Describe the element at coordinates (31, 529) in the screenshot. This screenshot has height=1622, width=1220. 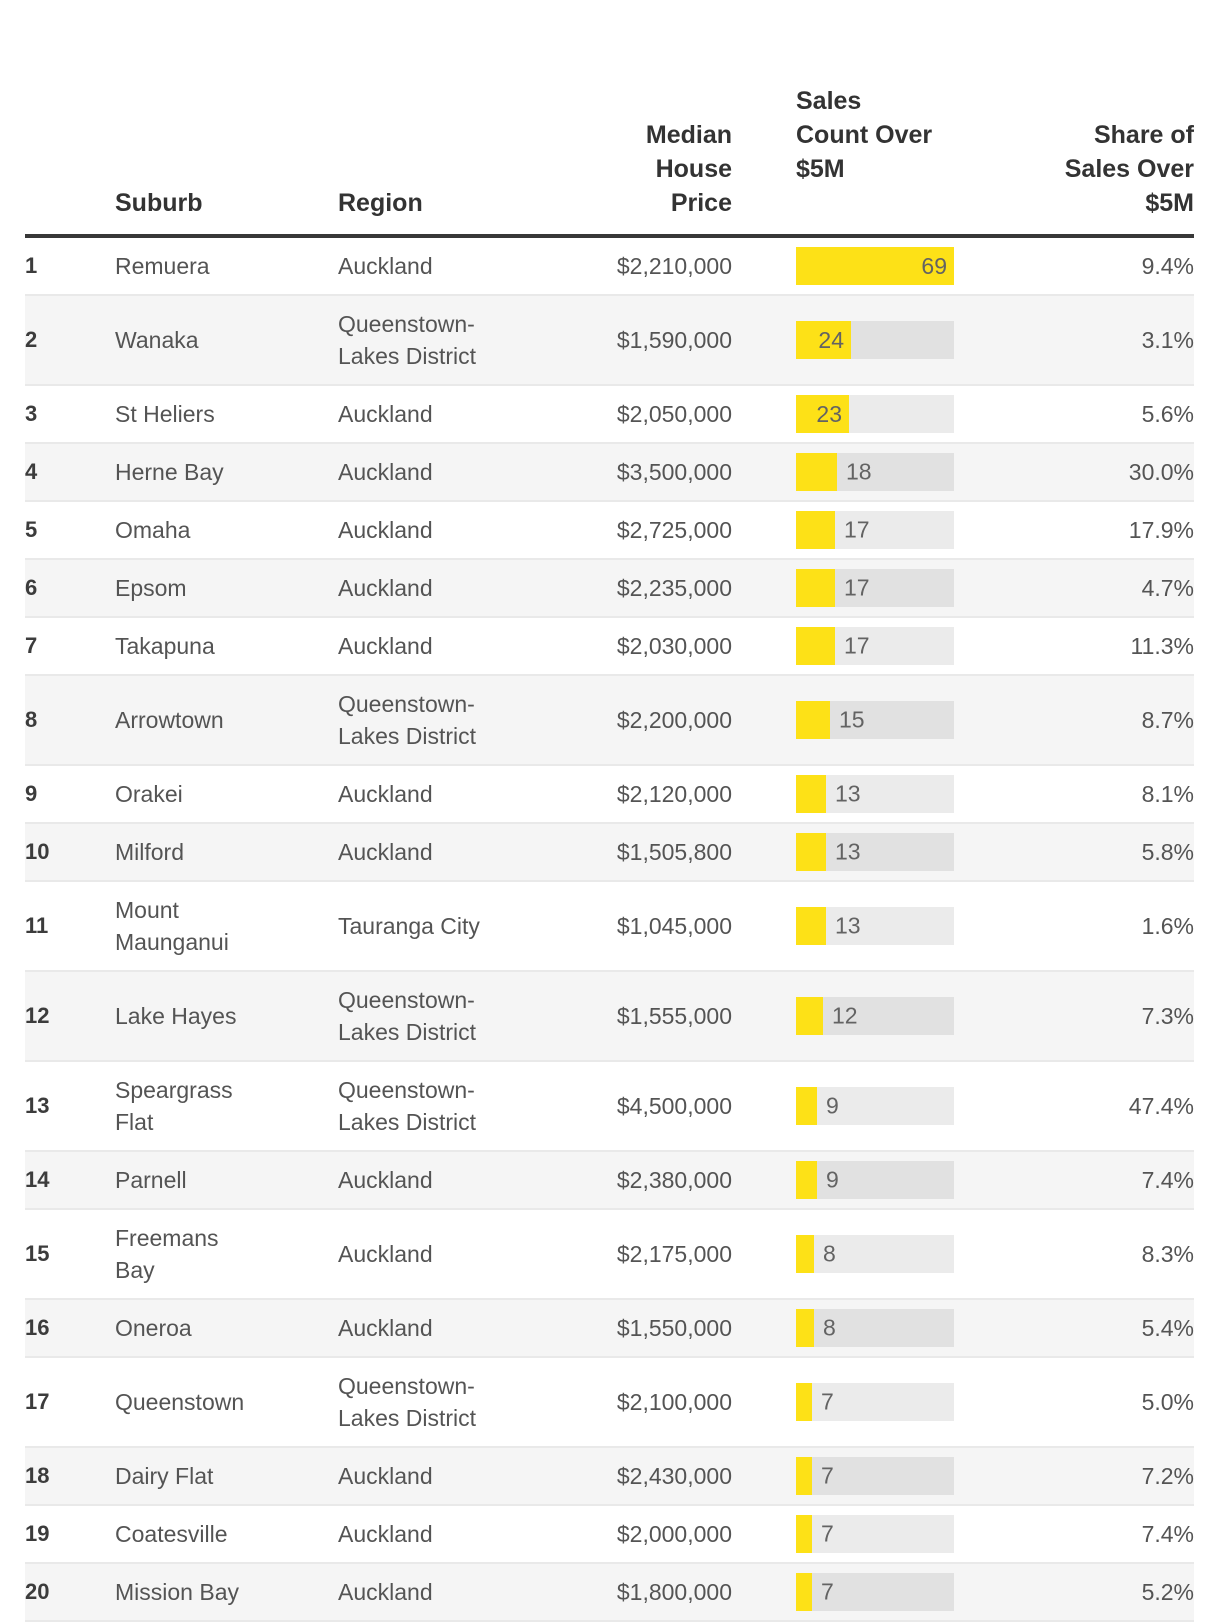
I see `rank-cell: 5` at that location.